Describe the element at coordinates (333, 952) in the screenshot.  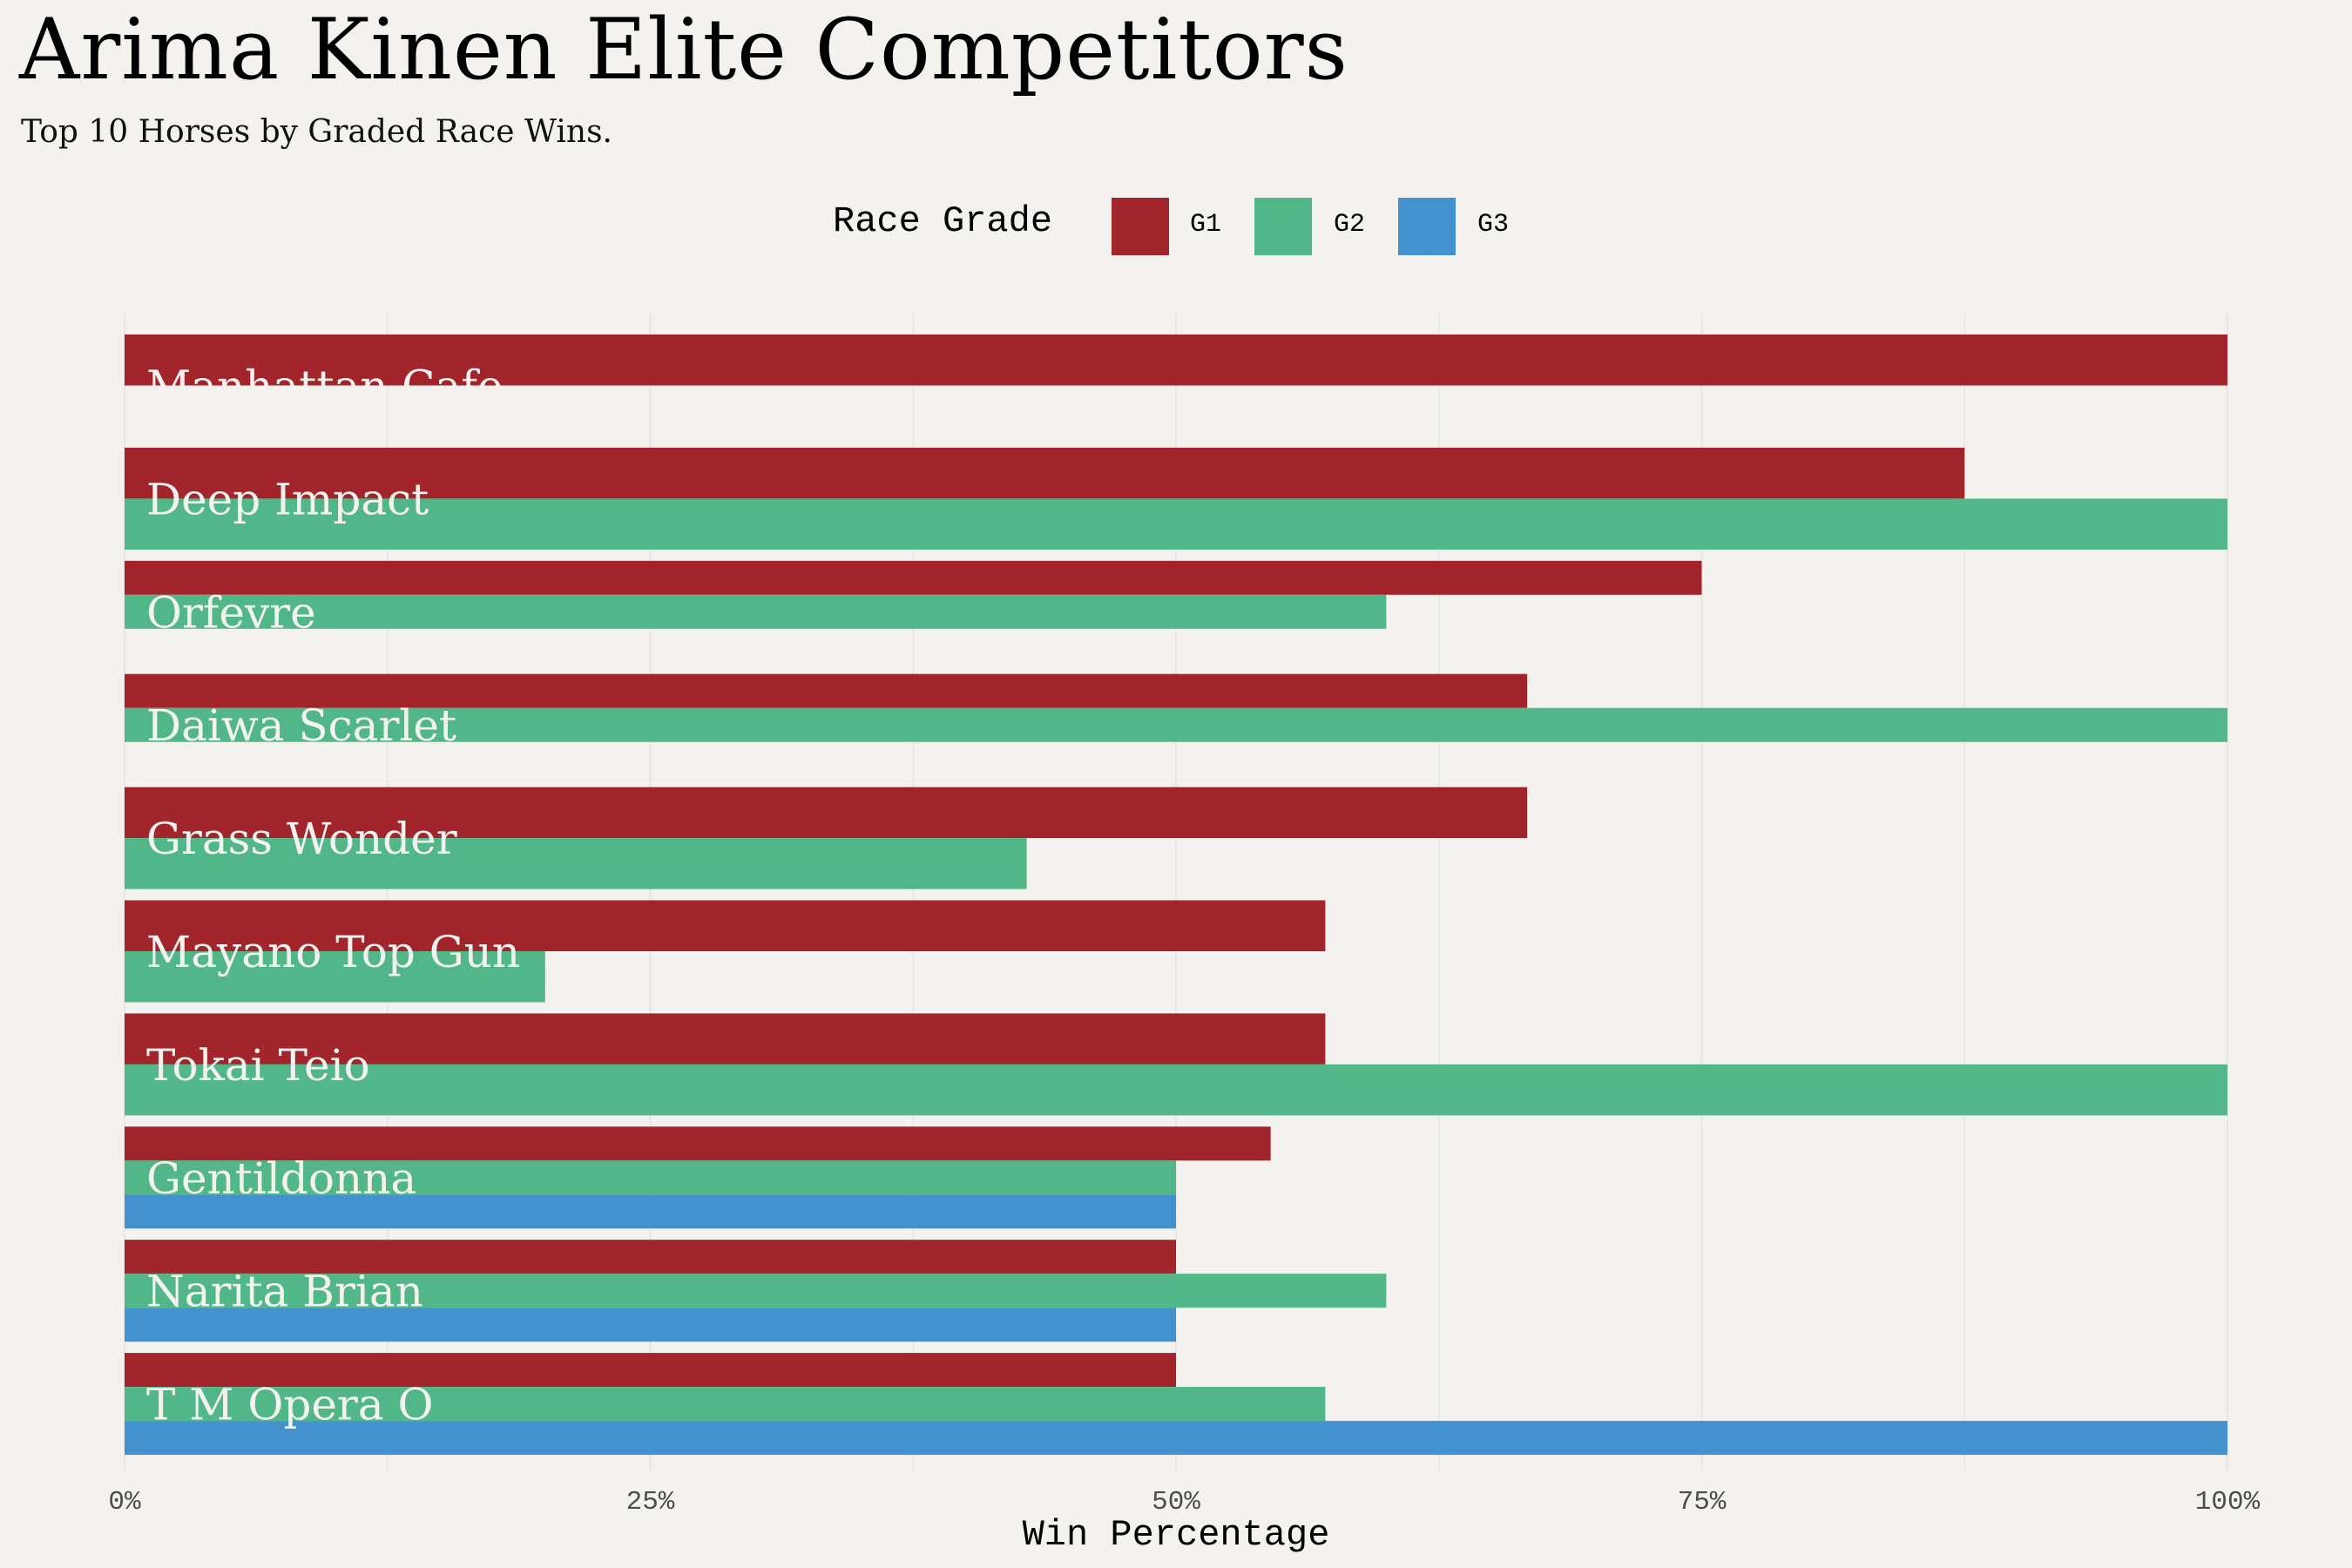
I see `bar-label: Mayano Top Gun` at that location.